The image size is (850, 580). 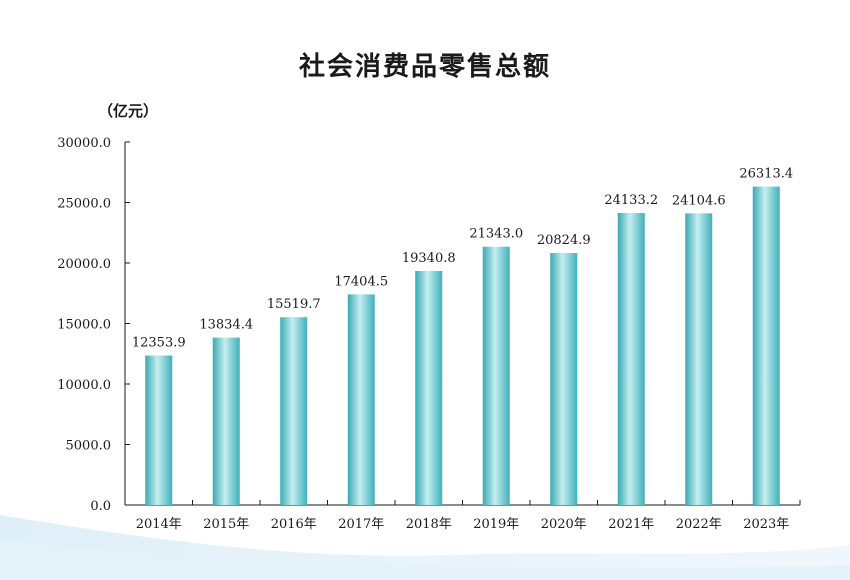 I want to click on x-axis-category-label: 2017年, so click(x=361, y=524).